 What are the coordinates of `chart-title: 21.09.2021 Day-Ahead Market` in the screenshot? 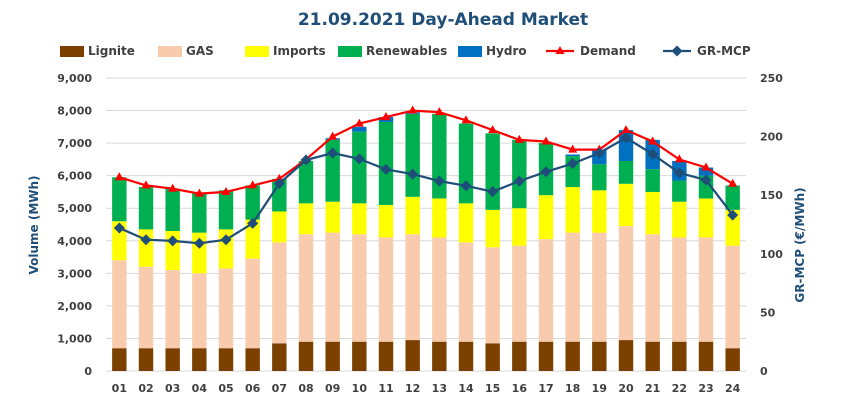 It's located at (443, 20).